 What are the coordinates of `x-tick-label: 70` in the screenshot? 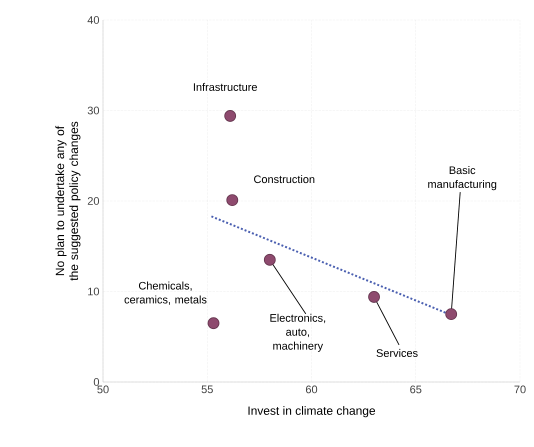 It's located at (520, 390).